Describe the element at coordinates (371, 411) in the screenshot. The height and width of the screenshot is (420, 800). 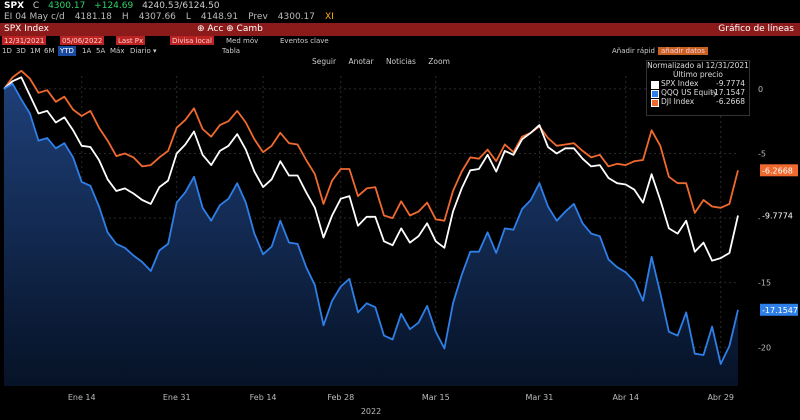
I see `x-axis-title: 2022` at that location.